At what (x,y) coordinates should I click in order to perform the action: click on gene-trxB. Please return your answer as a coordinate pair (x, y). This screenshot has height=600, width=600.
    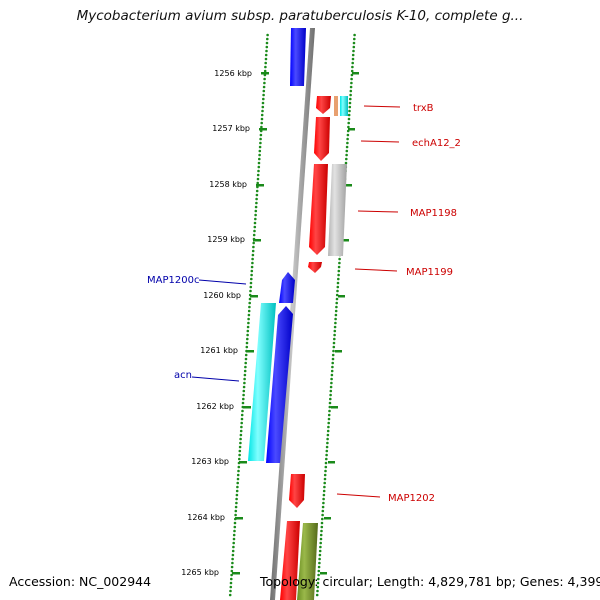
    Looking at the image, I should click on (323, 105).